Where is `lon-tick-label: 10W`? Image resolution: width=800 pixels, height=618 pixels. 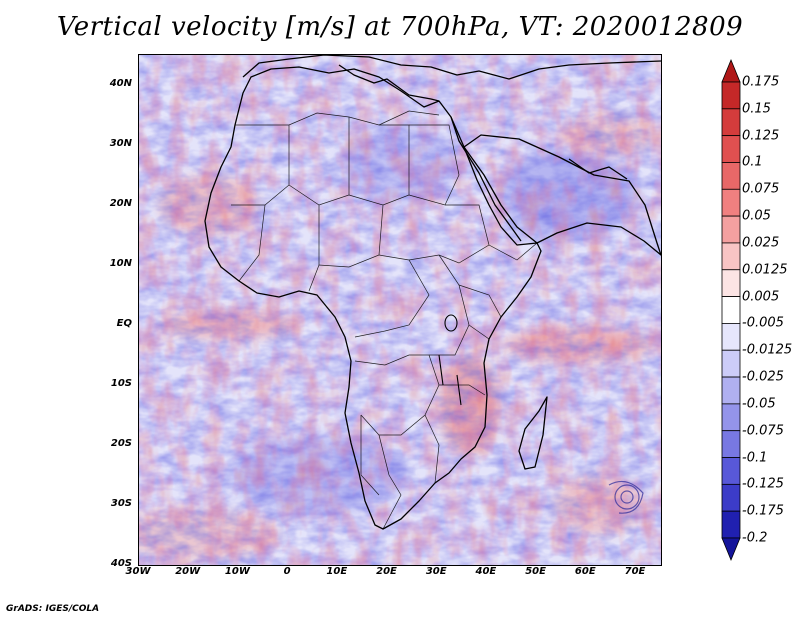
lon-tick-label: 10W is located at coordinates (237, 571).